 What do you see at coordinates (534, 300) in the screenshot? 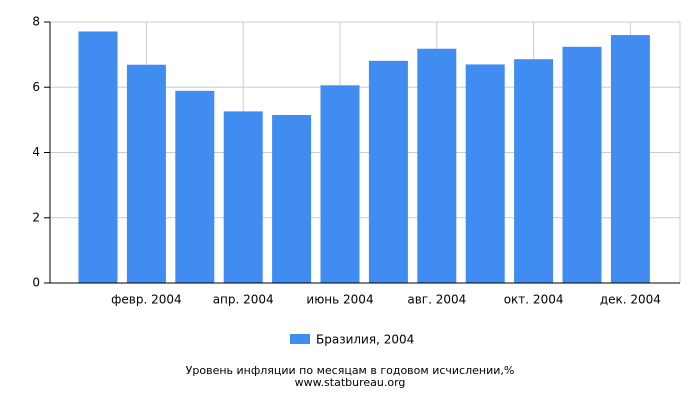
I see `x-tick-label: окт. 2004` at bounding box center [534, 300].